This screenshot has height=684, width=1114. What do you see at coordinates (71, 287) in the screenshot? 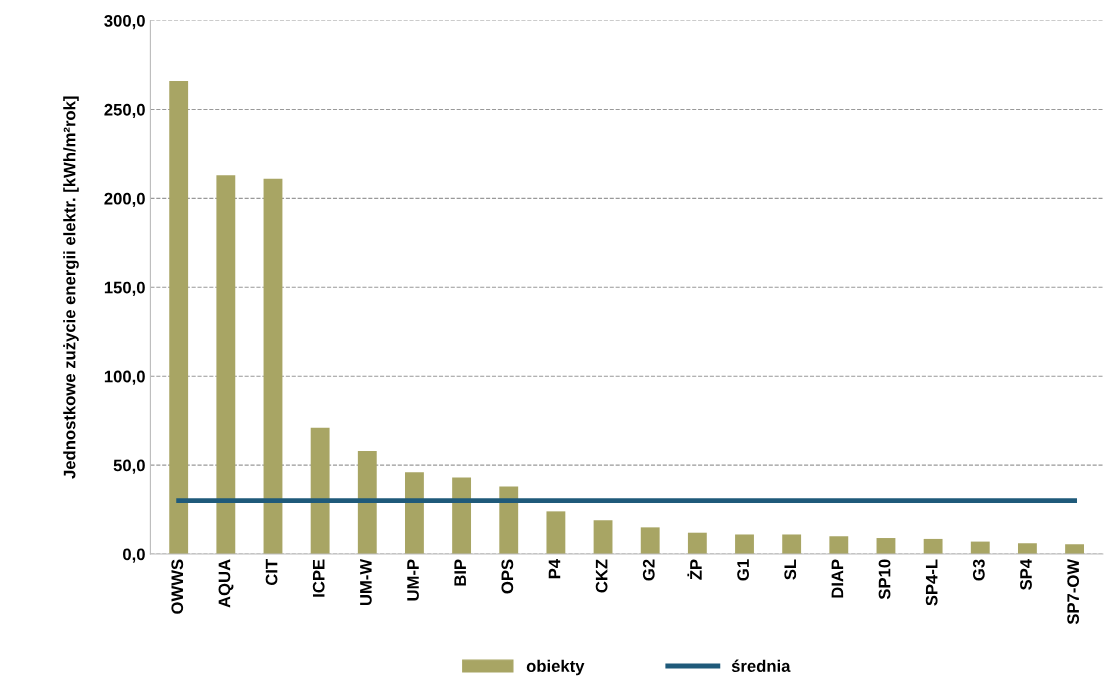
I see `y-axis-title: Jednostkowe zużycie energii elektr. [kWh/m²rok]` at bounding box center [71, 287].